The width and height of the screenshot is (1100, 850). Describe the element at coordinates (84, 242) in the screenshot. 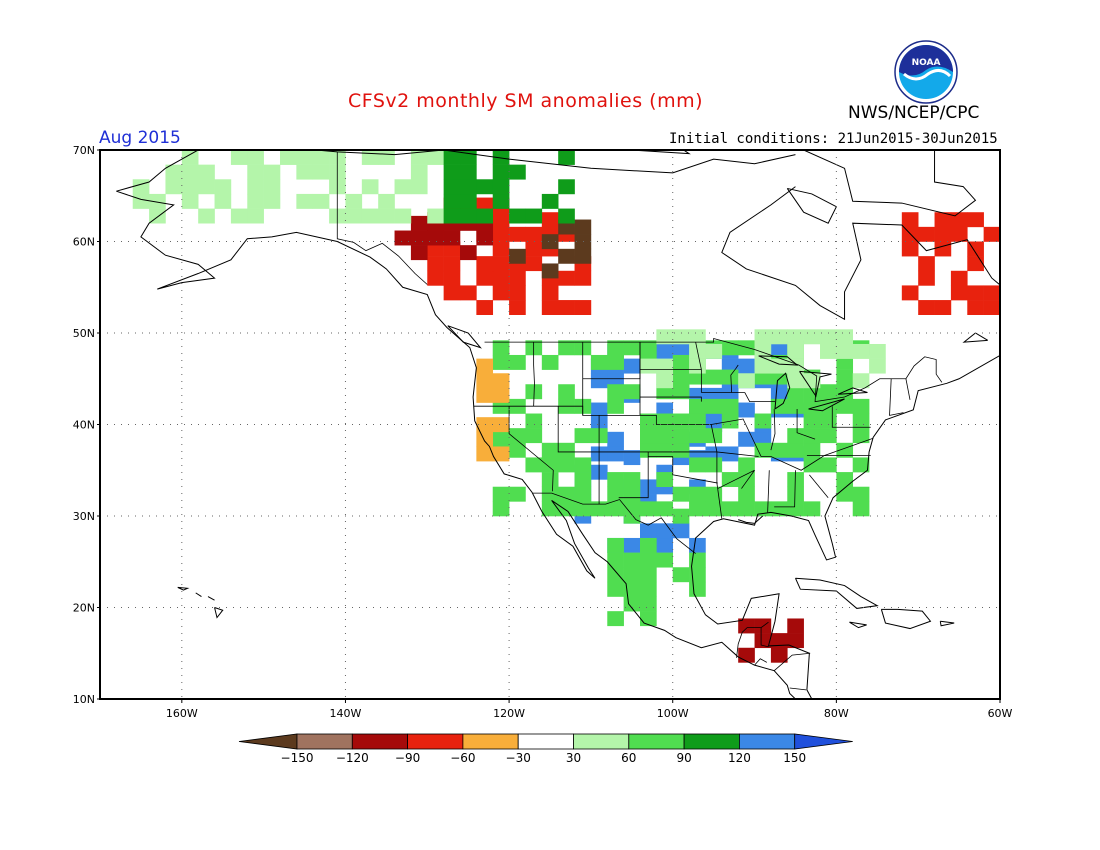

I see `latitude-label: 60N` at that location.